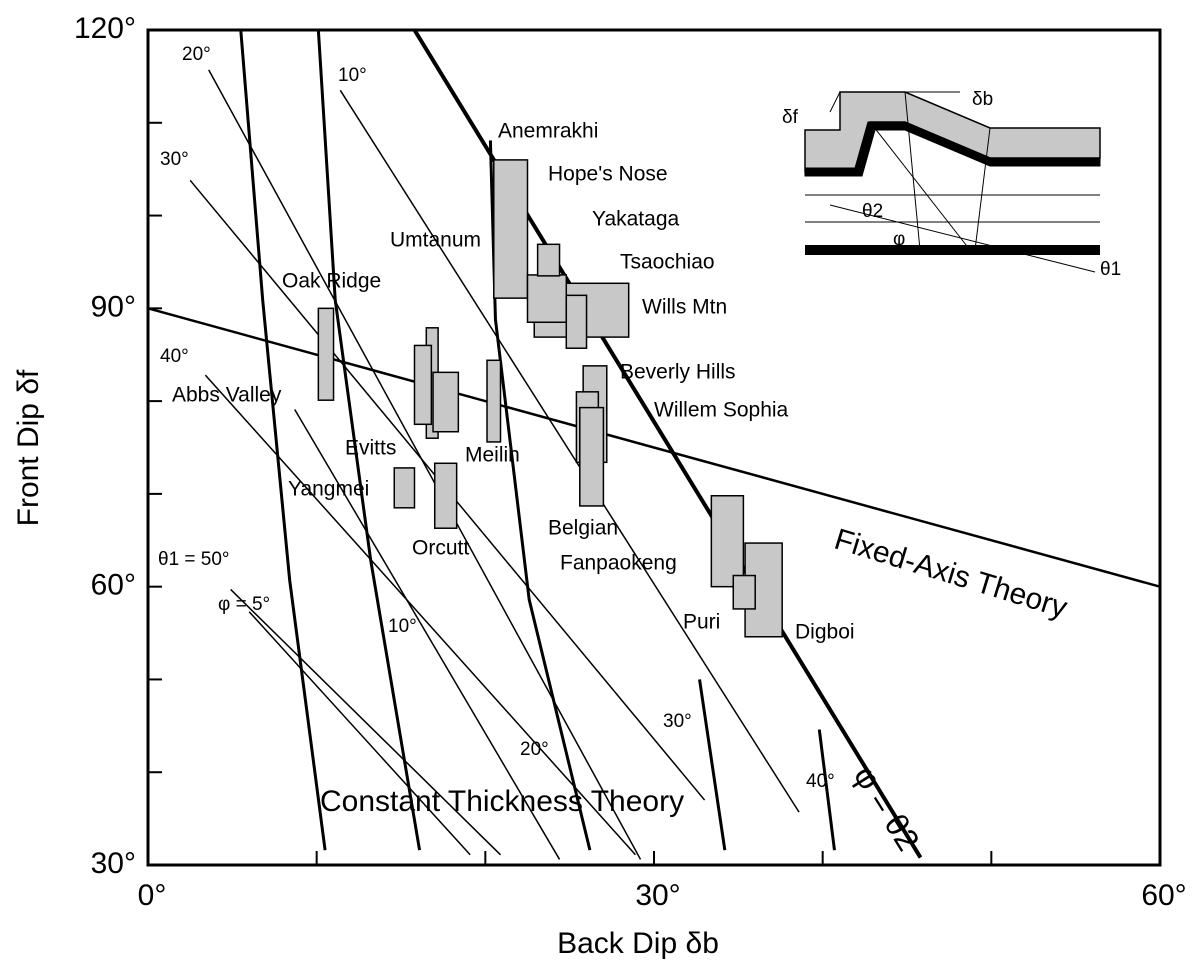  I want to click on contour-label: φ = 5°, so click(244, 604).